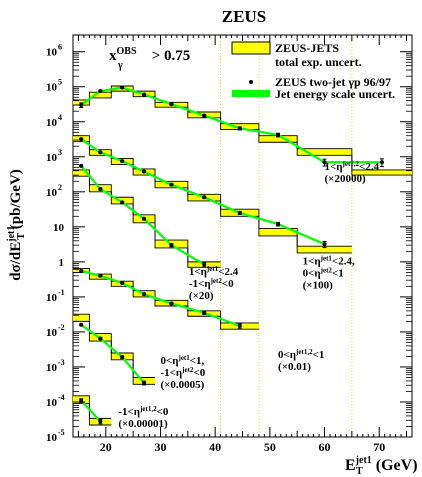 Image resolution: width=422 pixels, height=477 pixels. Describe the element at coordinates (52, 53) in the screenshot. I see `y-tick-label-11: 10` at that location.